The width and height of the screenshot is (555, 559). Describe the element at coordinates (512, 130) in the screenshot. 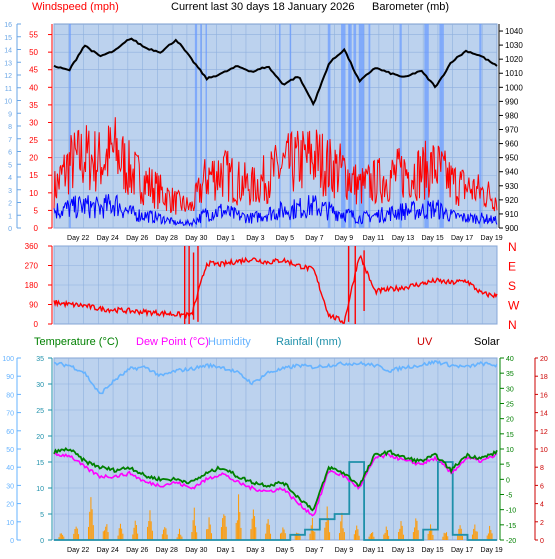

I see `baro-axis-tick: 970` at that location.